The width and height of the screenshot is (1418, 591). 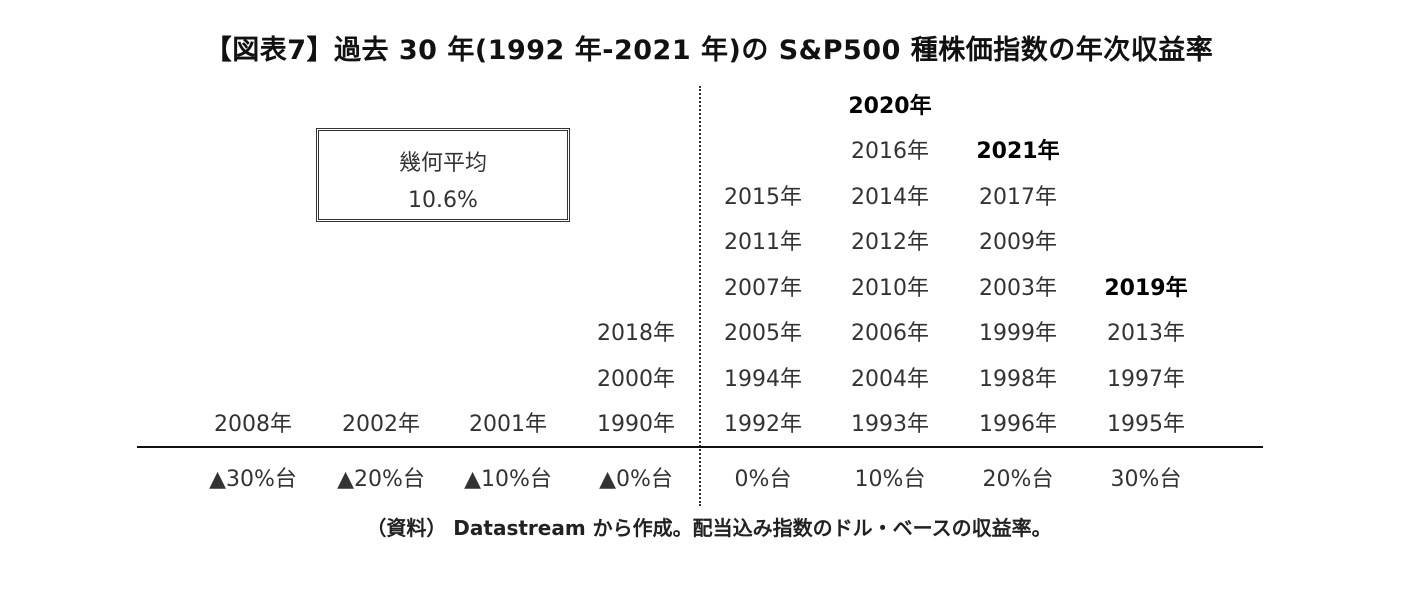 I want to click on geometric-average-box: 幾何平均 10.6%, so click(x=443, y=175).